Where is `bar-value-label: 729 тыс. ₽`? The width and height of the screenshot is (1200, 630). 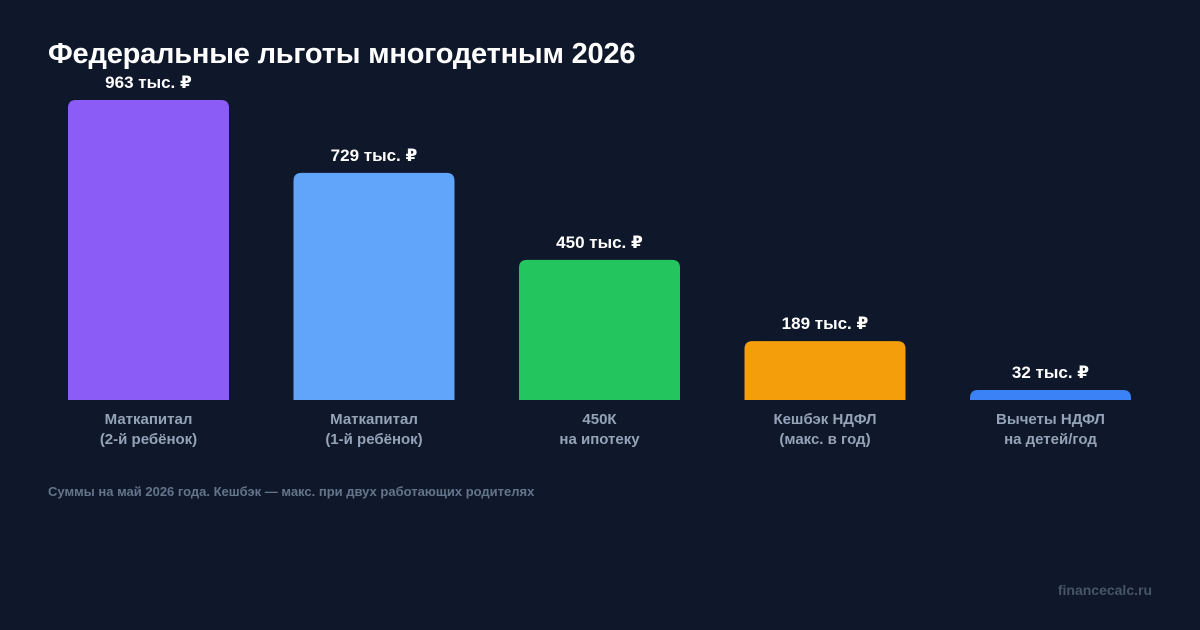
bar-value-label: 729 тыс. ₽ is located at coordinates (374, 155).